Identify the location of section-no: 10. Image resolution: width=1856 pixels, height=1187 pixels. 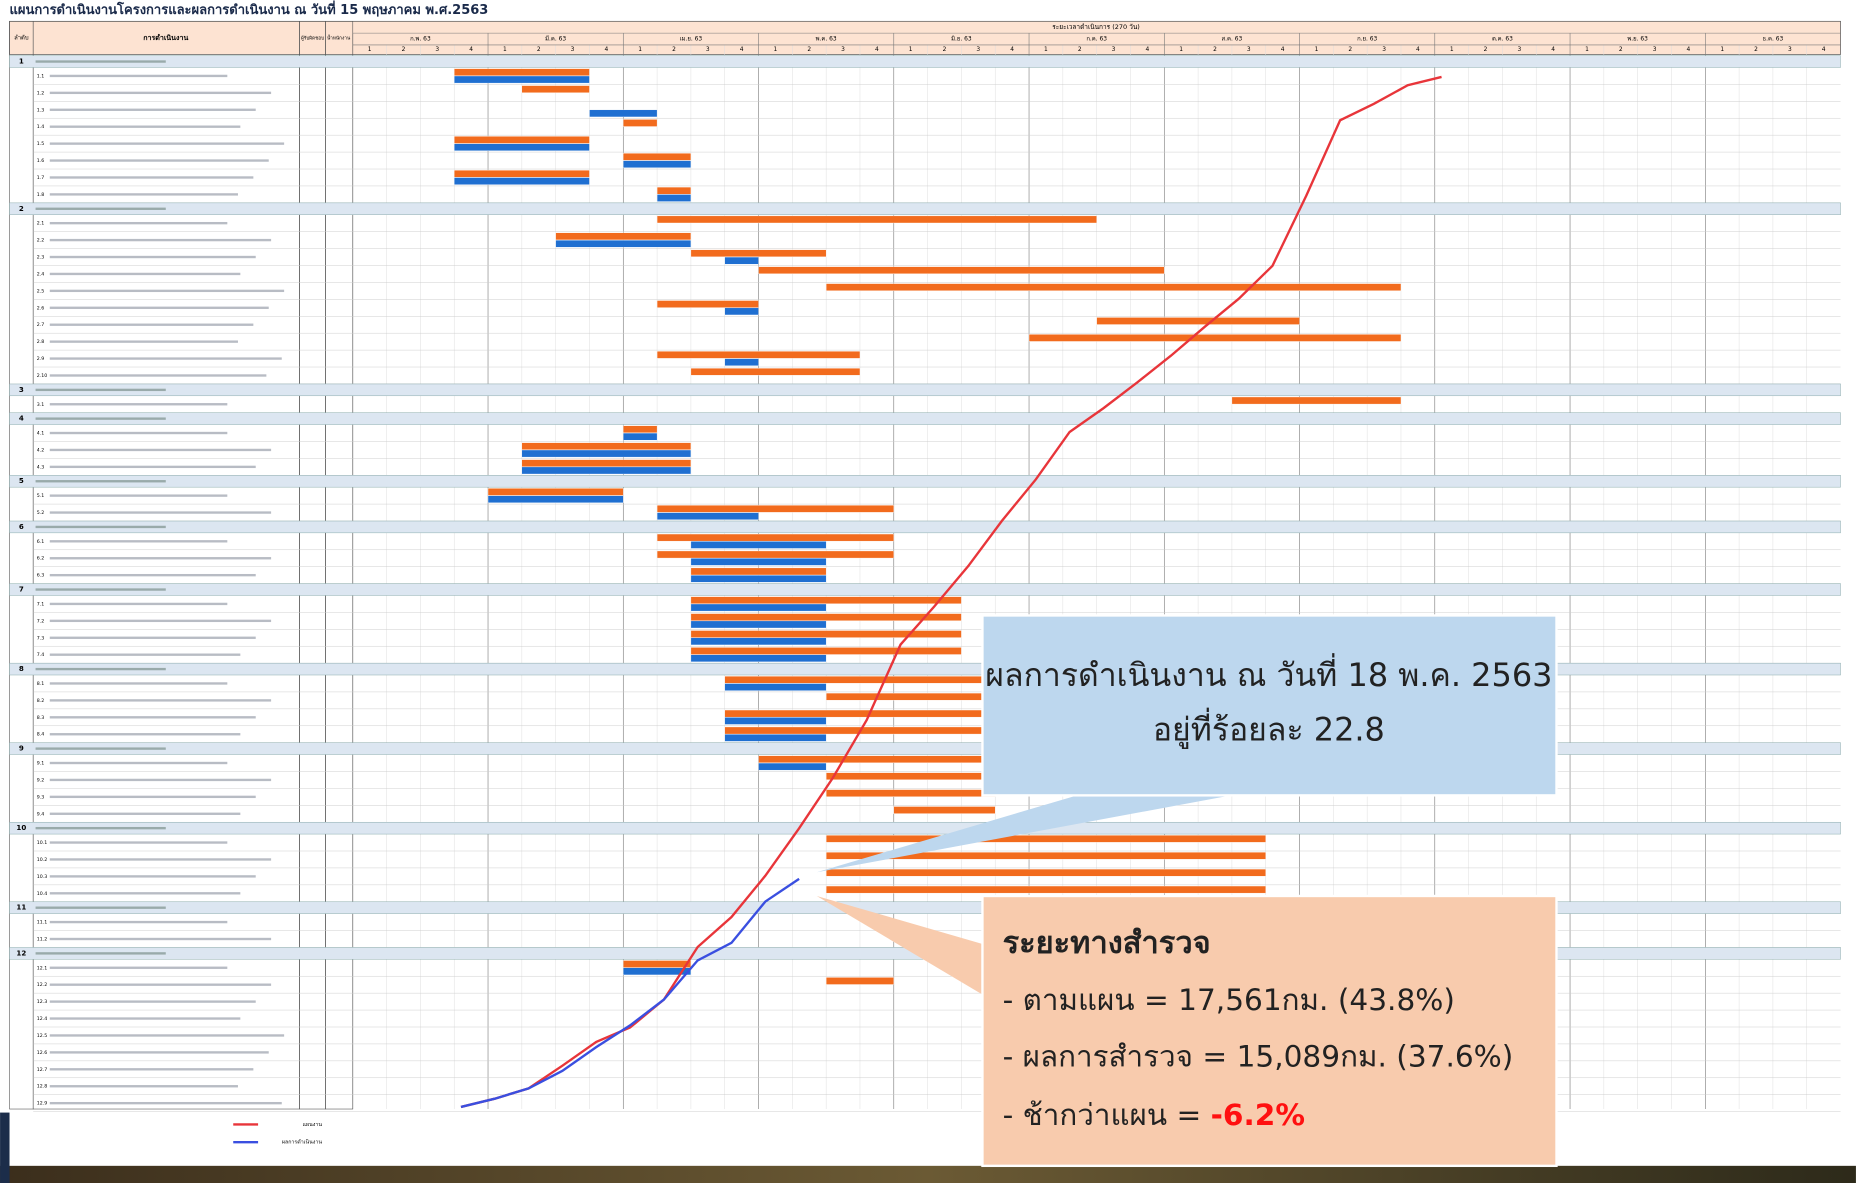
(21, 827).